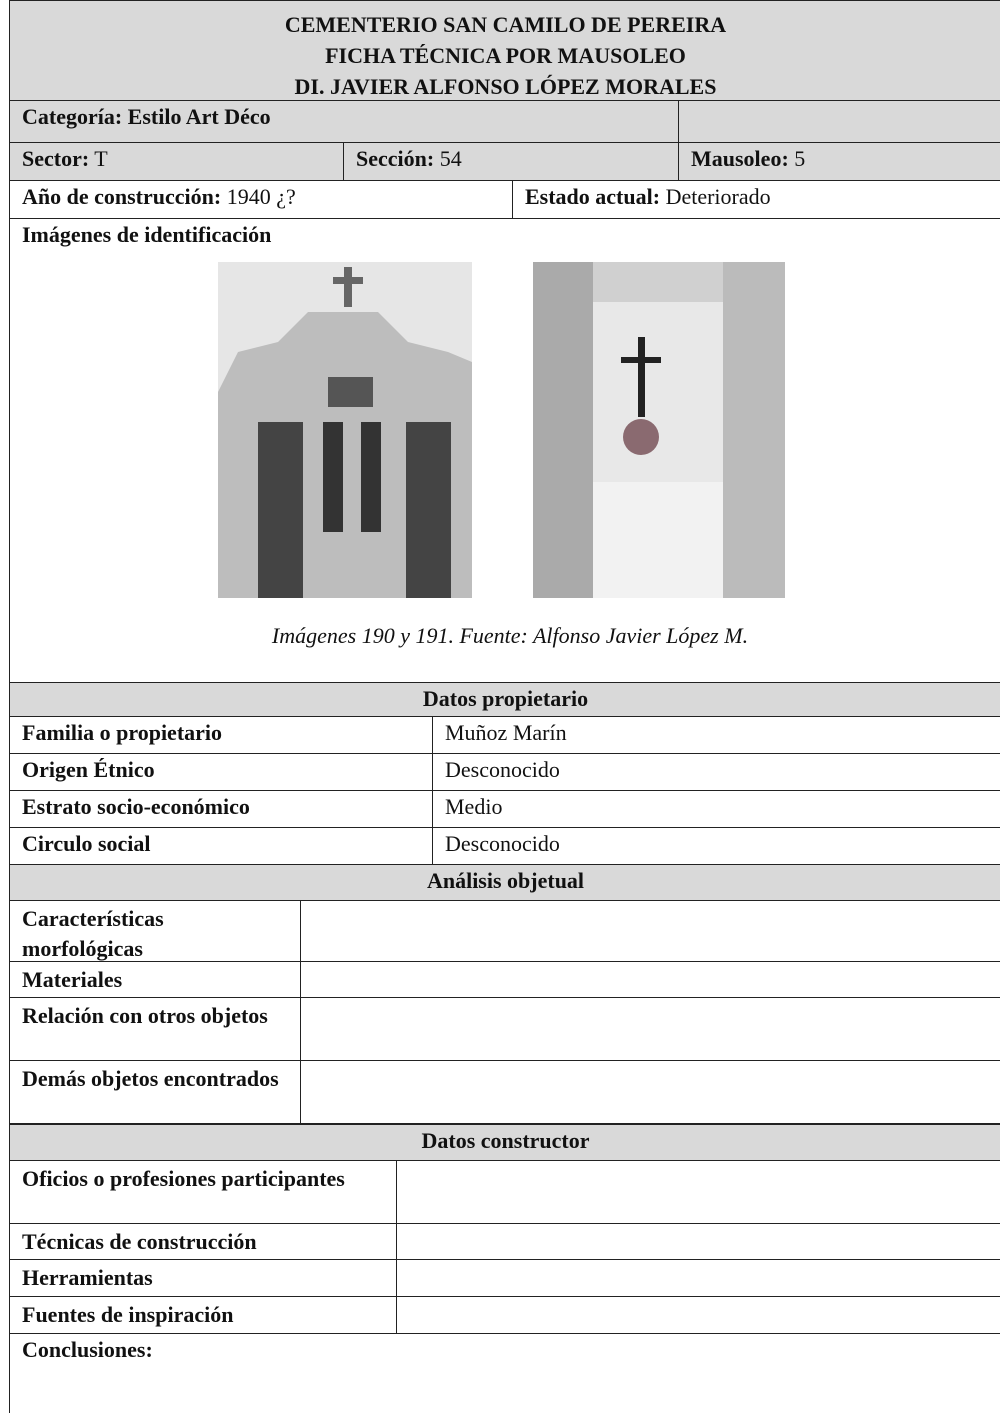 This screenshot has height=1413, width=1000. What do you see at coordinates (345, 430) in the screenshot?
I see `photo-facade` at bounding box center [345, 430].